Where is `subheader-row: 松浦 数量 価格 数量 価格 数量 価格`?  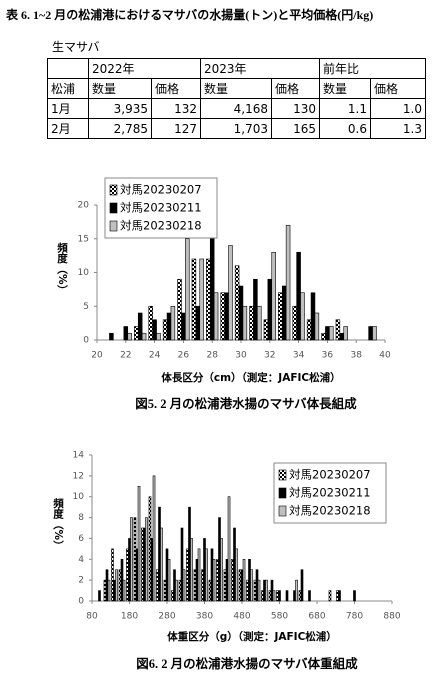 subheader-row: 松浦 数量 価格 数量 価格 数量 価格 is located at coordinates (236, 88).